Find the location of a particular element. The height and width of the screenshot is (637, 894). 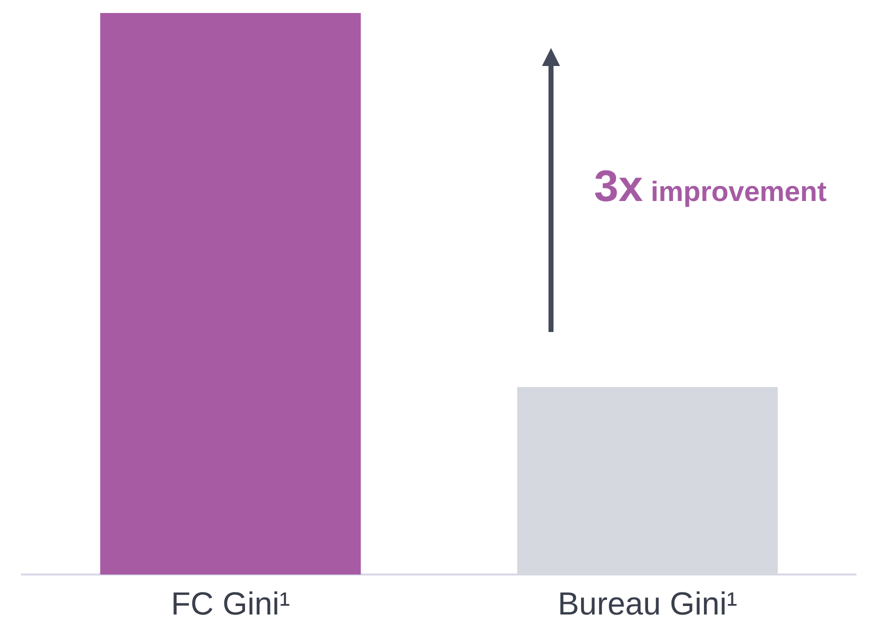

x-tick-label: FC Gini¹ is located at coordinates (230, 604).